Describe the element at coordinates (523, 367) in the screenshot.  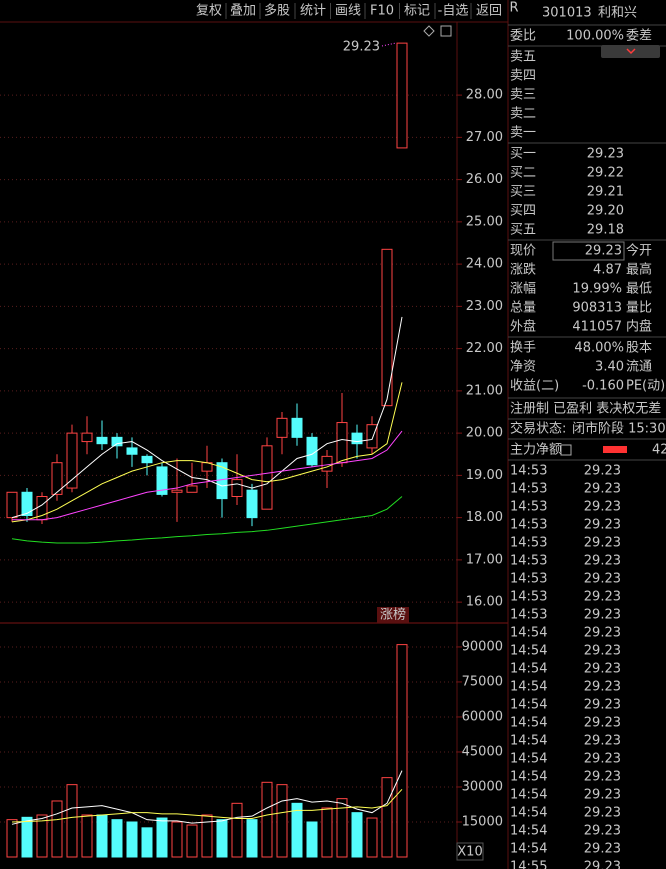
I see `field-label: 净资` at that location.